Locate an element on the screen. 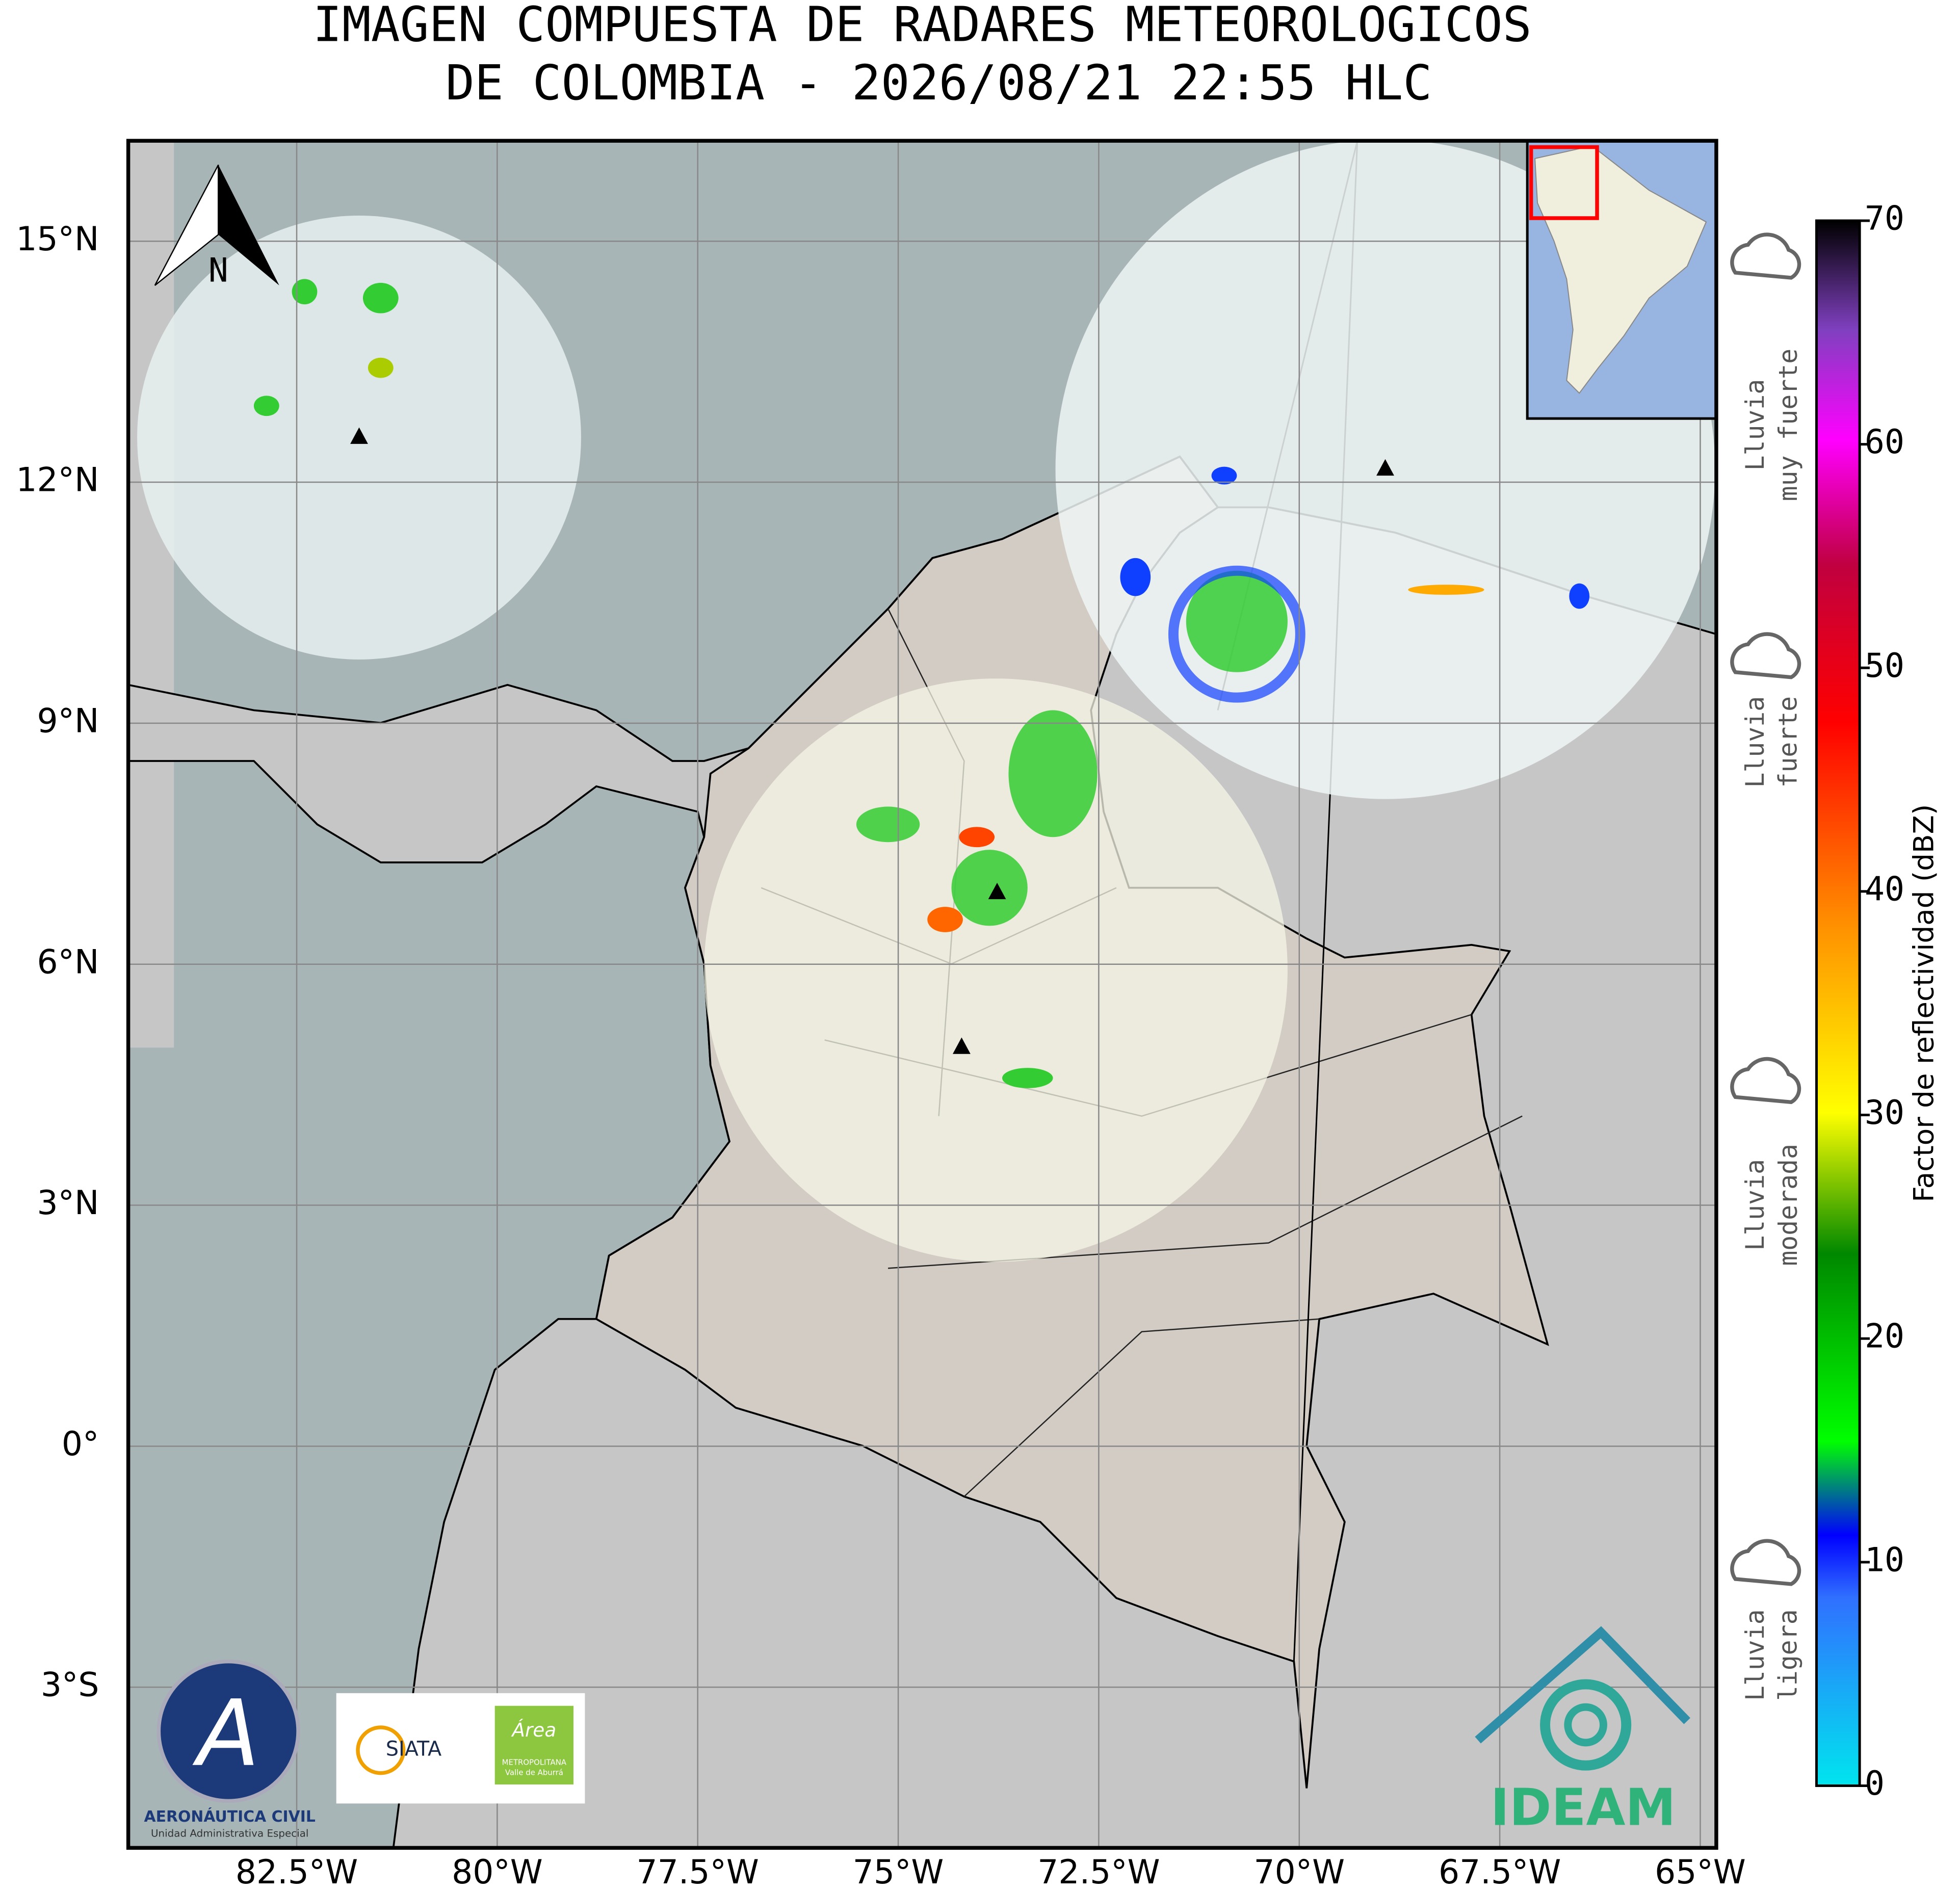 This screenshot has height=1891, width=1960. lon-tick-label: 75°W is located at coordinates (898, 1872).